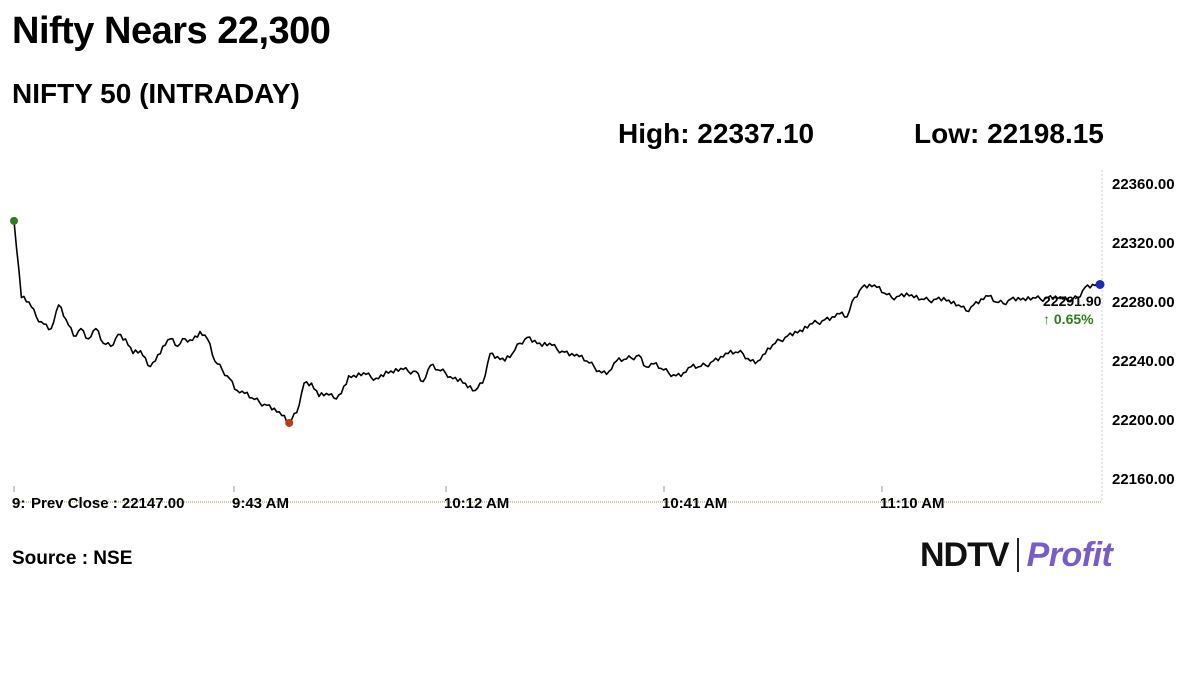 The image size is (1200, 675). I want to click on x-tick-label: 9:43 AM, so click(260, 503).